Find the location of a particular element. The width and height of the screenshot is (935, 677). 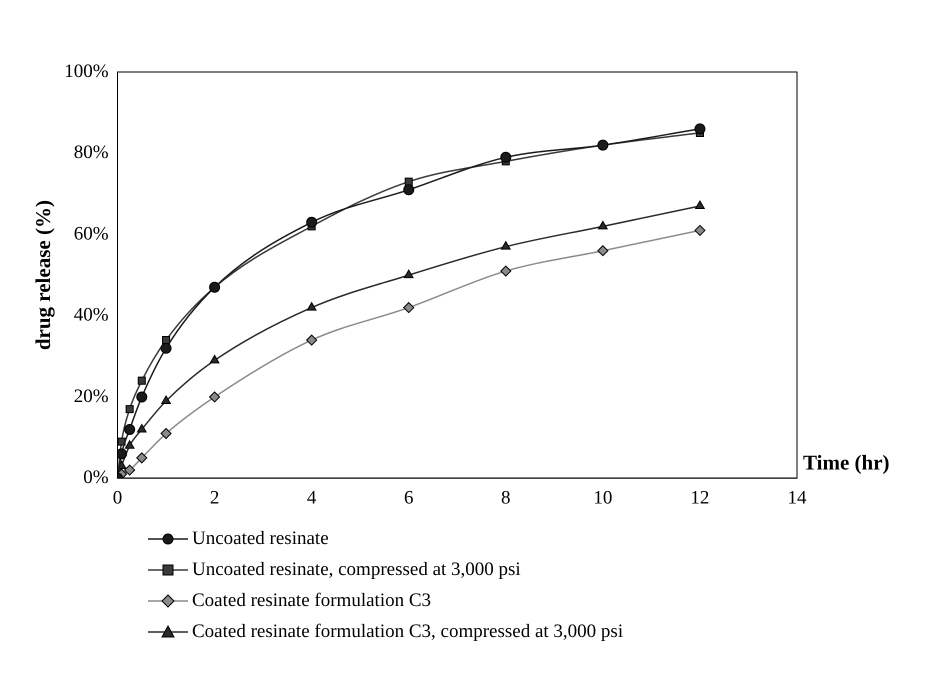

y-axis-title: drug release (%) is located at coordinates (43, 275).